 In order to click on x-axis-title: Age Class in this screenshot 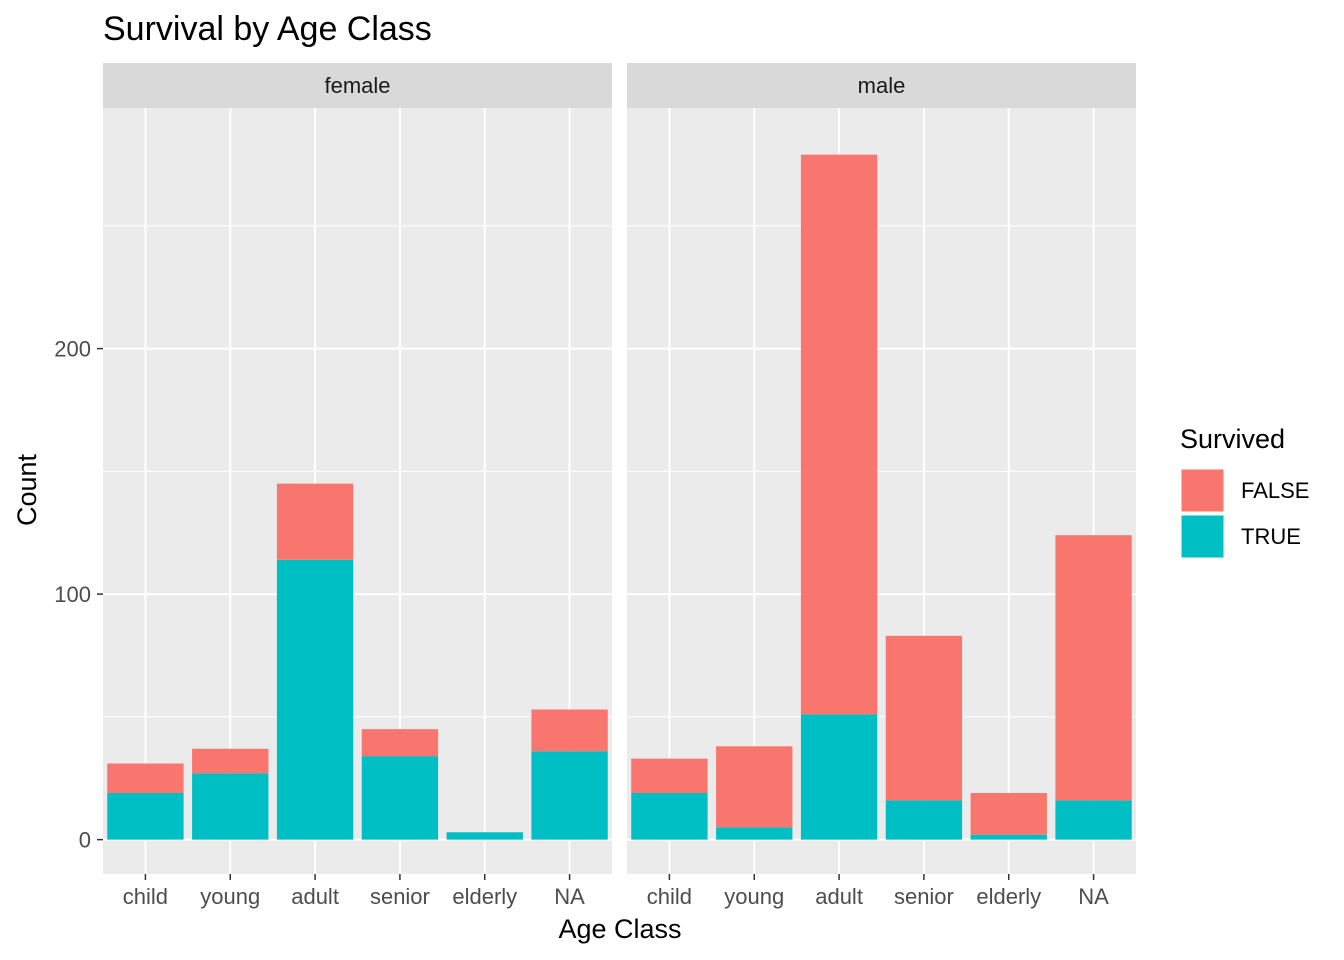, I will do `click(619, 929)`.